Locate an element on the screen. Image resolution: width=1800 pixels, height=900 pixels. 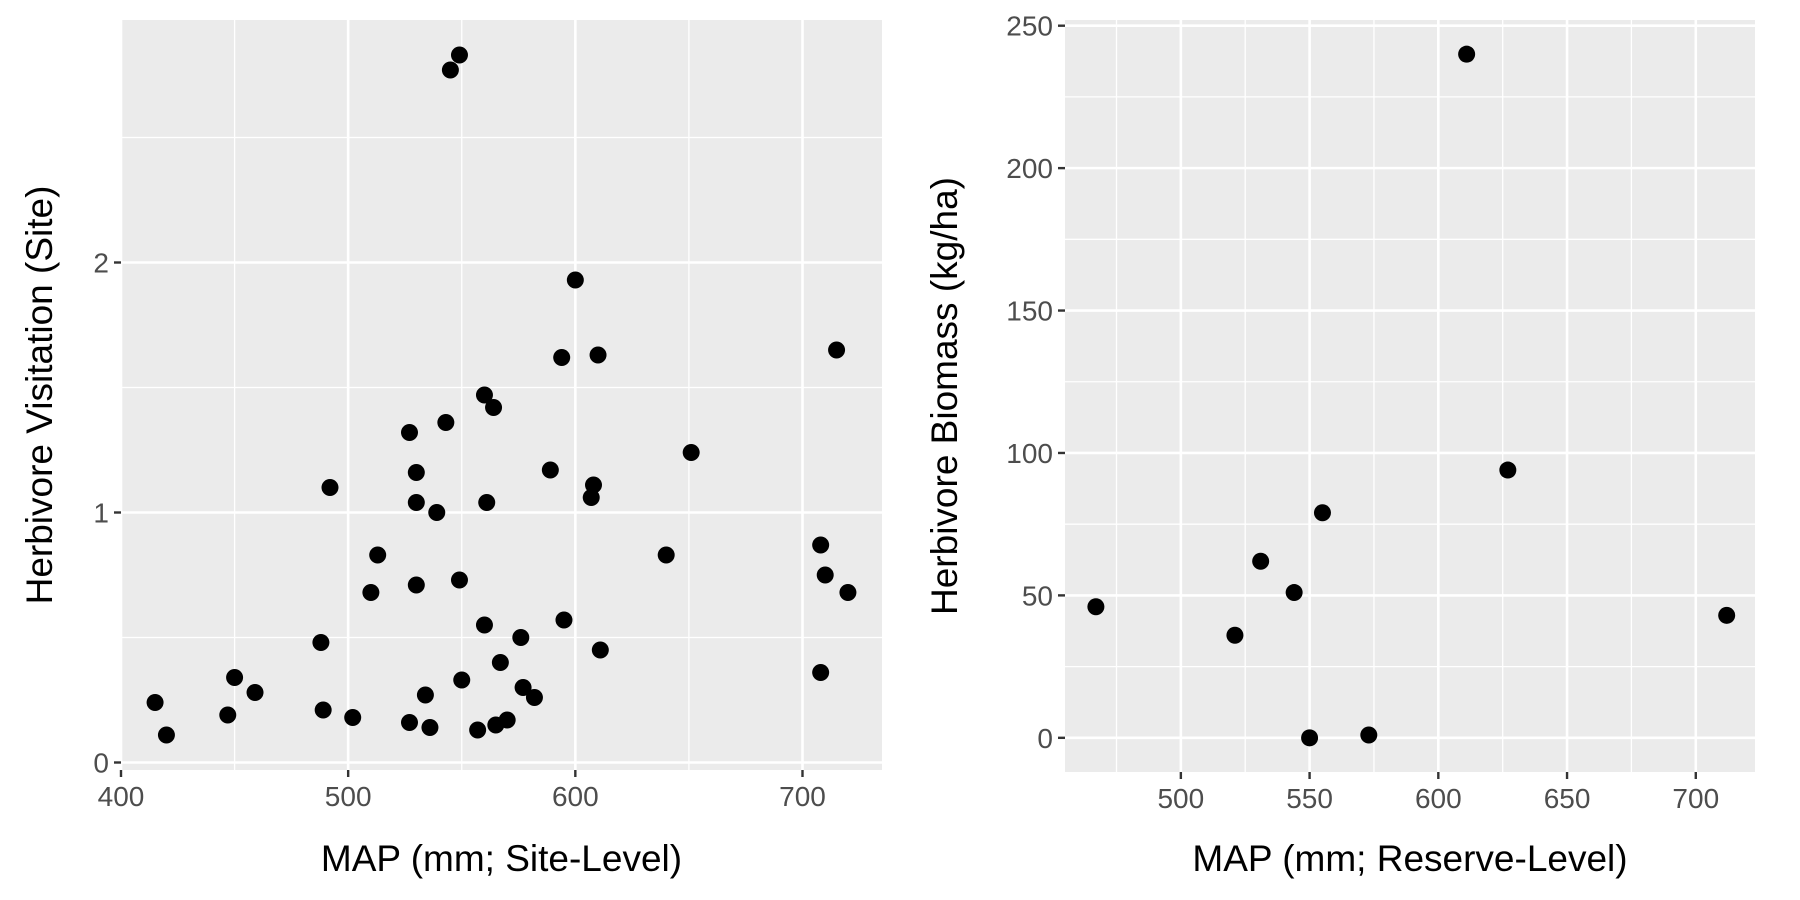
y-axis-title: Herbivore Visitation (Site) is located at coordinates (39, 395).